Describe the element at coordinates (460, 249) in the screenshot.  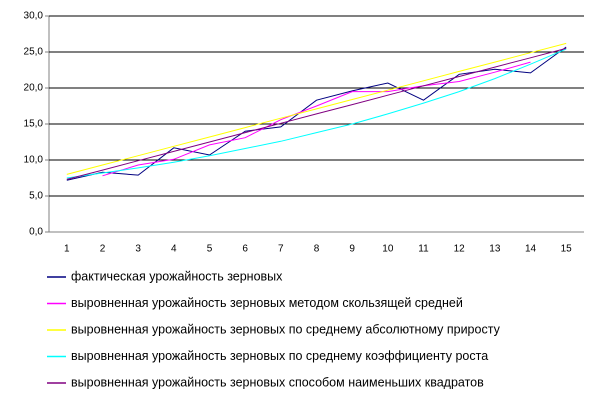
I see `x-tick-label: 12` at that location.